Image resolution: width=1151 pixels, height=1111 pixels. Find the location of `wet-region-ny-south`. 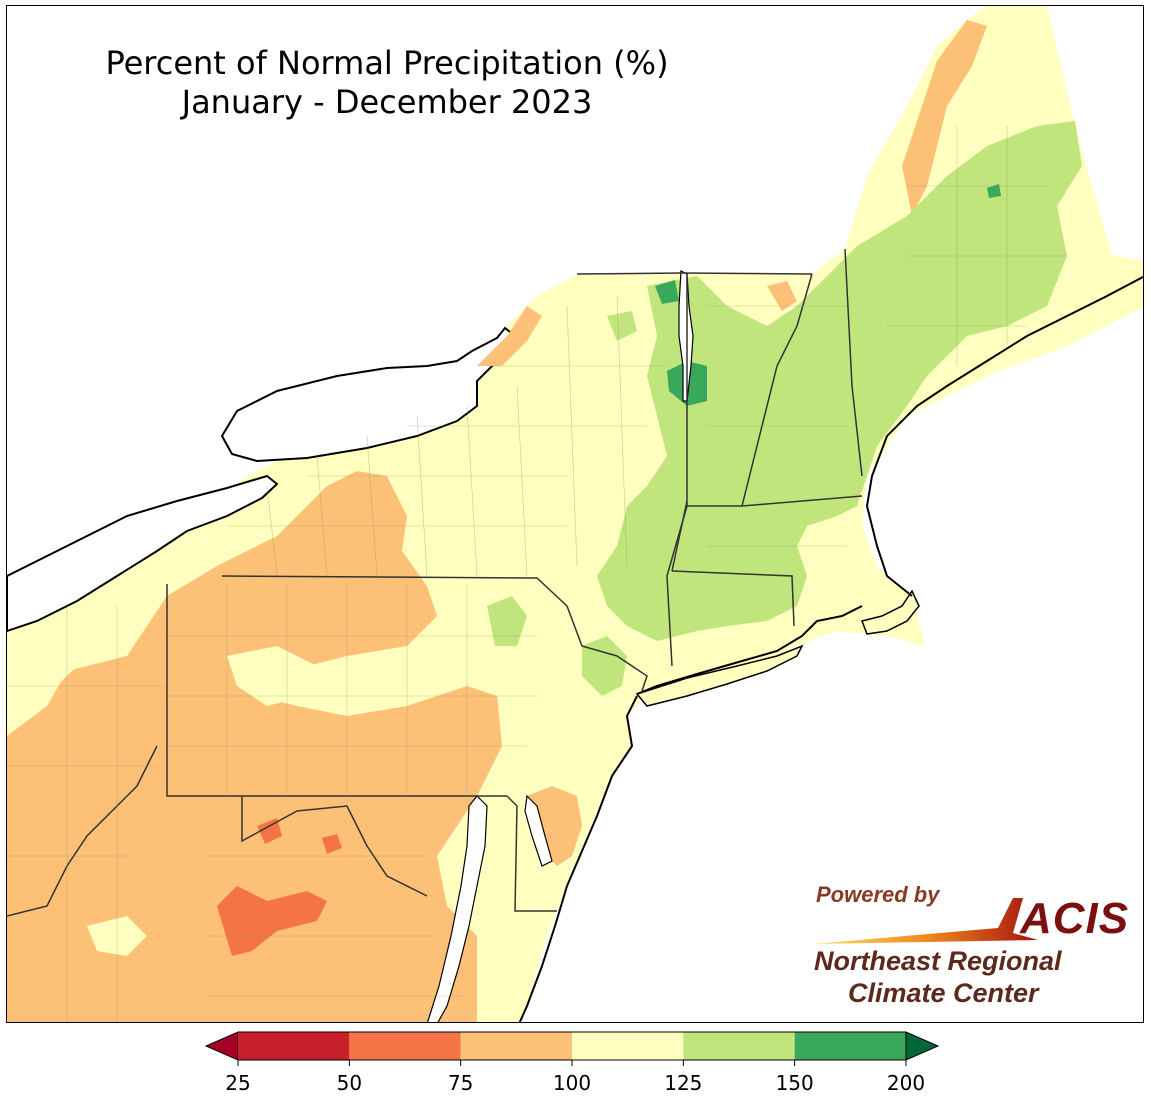

wet-region-ny-south is located at coordinates (507, 621).